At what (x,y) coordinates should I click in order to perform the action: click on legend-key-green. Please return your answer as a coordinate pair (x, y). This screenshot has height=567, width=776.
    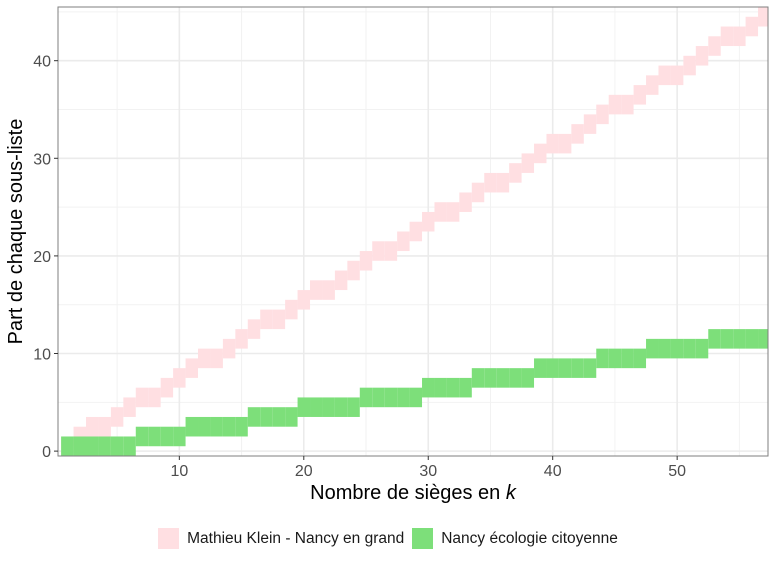
    Looking at the image, I should click on (423, 538).